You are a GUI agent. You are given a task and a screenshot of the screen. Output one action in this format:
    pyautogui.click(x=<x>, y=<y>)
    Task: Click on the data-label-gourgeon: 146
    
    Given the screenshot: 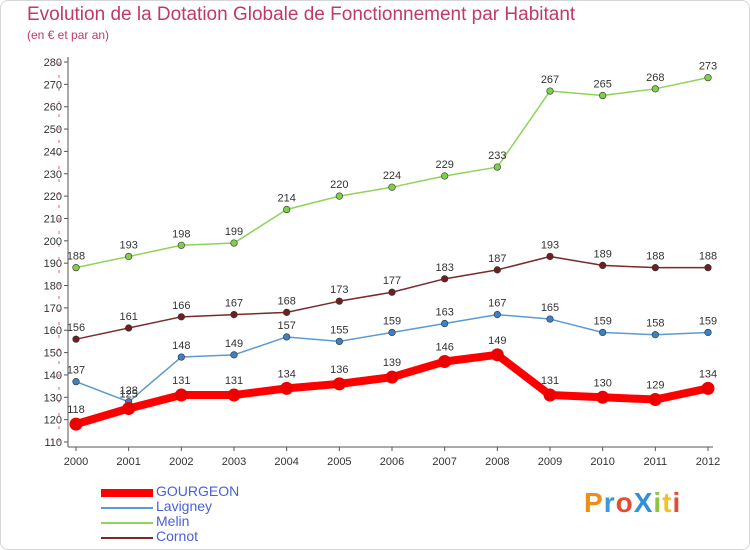 What is the action you would take?
    pyautogui.click(x=444, y=348)
    